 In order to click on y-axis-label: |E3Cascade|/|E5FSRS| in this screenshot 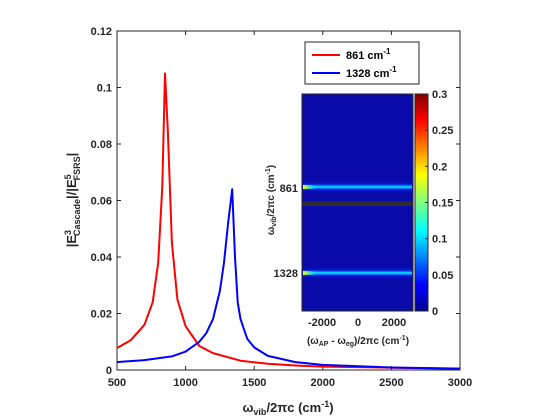, I will do `click(72, 200)`.